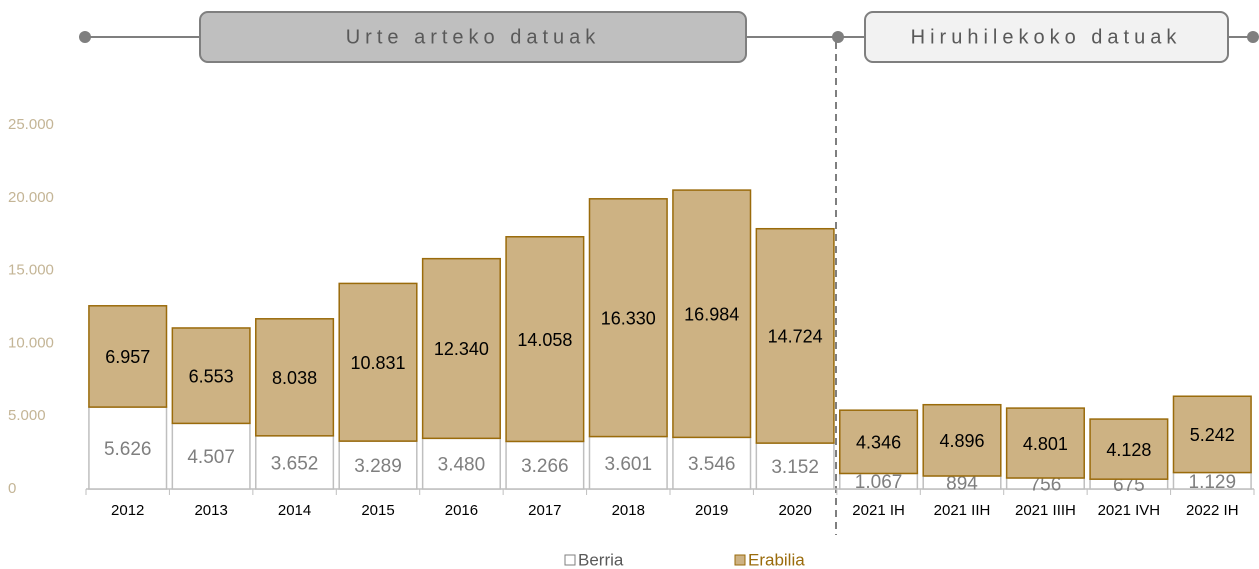 This screenshot has height=569, width=1259. I want to click on section-label: Hiruhilekoko datuak, so click(1046, 37).